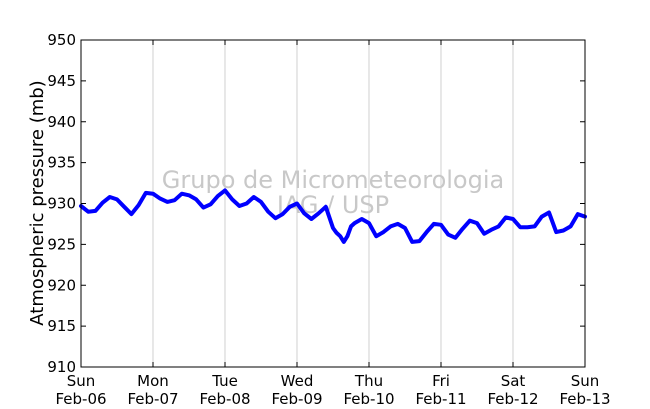 The width and height of the screenshot is (650, 409). I want to click on series-line, so click(333, 216).